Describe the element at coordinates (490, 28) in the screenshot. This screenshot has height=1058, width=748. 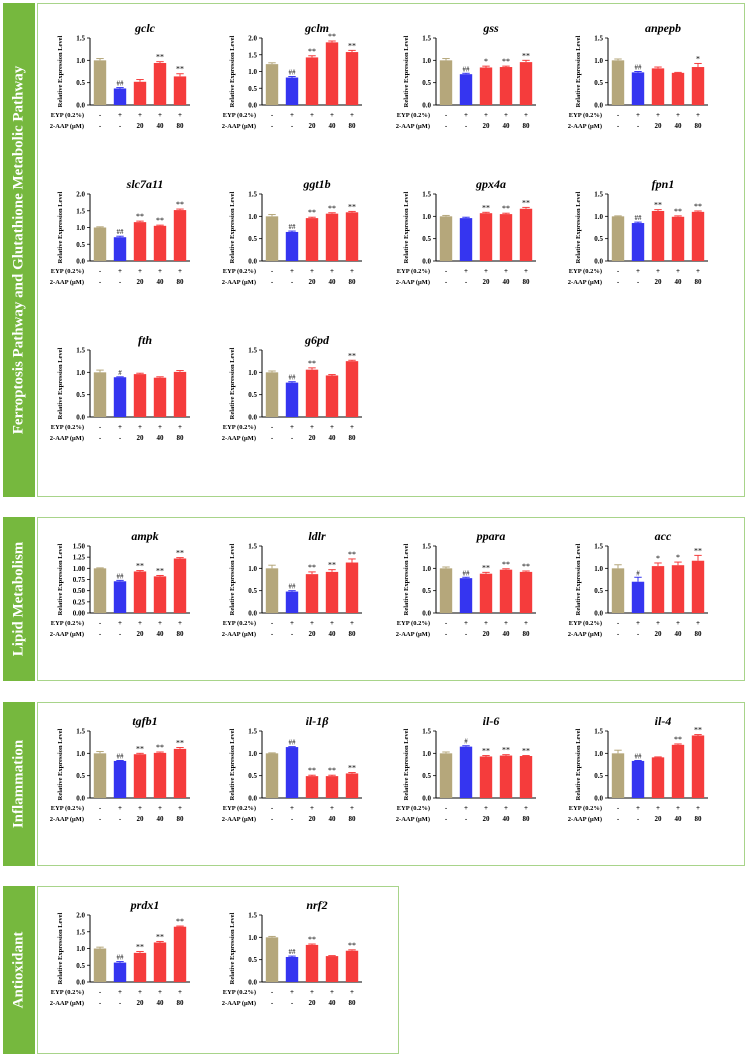
I see `chart-title: gss` at that location.